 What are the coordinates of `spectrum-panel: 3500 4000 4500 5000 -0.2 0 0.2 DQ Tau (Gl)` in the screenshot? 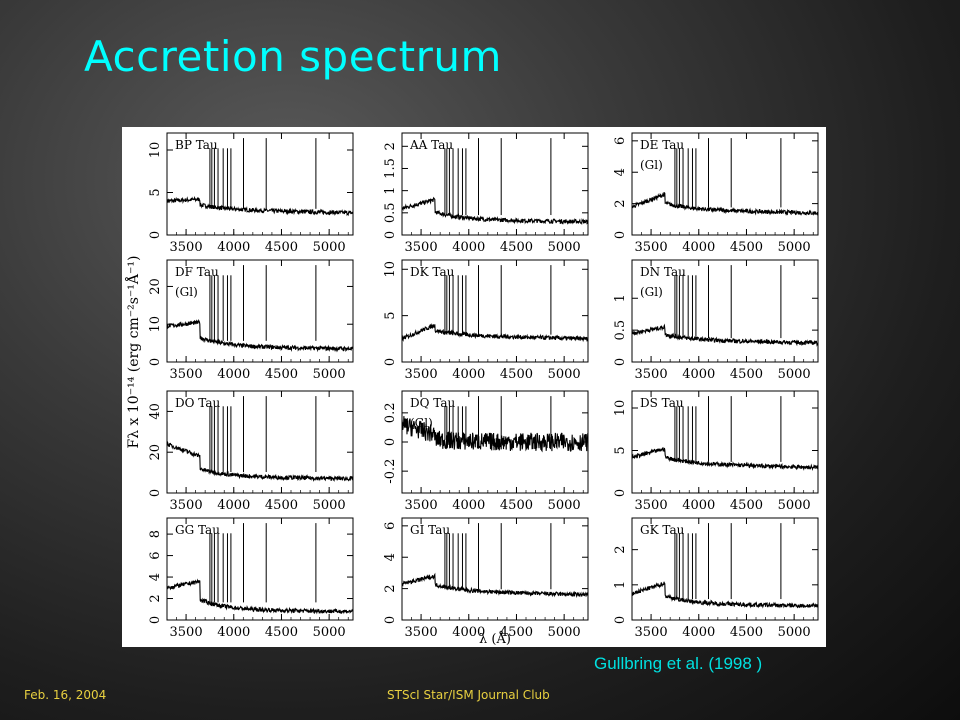 It's located at (486, 451).